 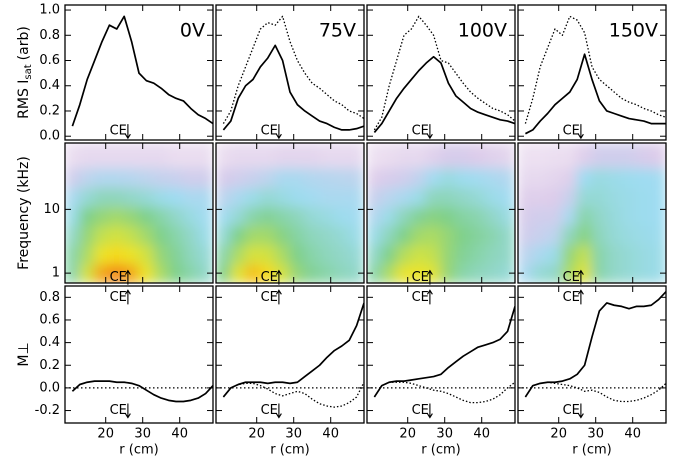 I want to click on panel-label: 150V, so click(x=633, y=31).